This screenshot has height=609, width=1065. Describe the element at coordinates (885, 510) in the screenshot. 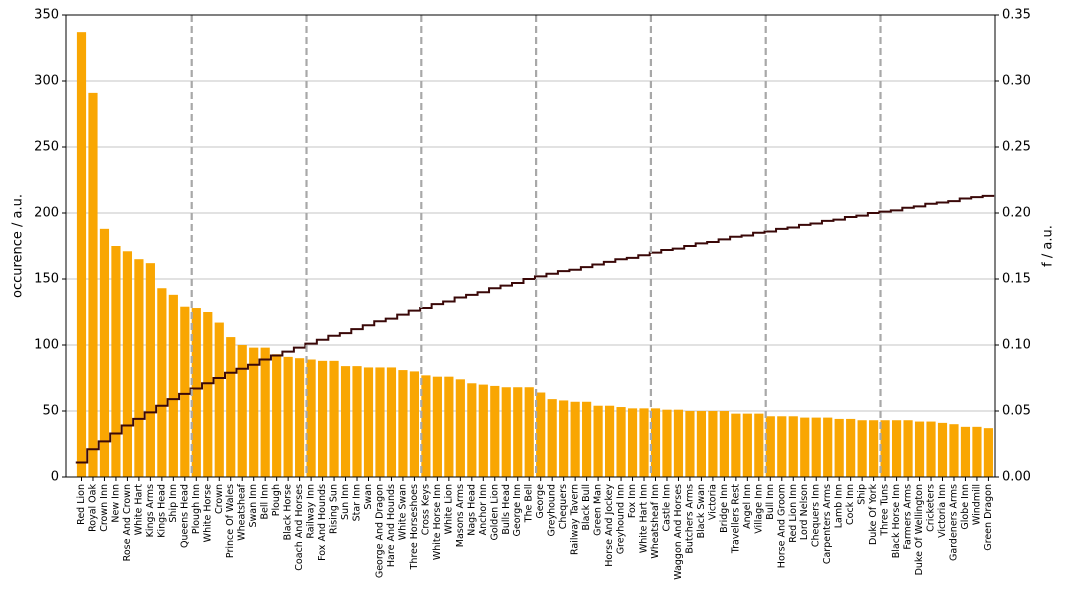

I see `x-tick-label: Three Tuns` at that location.